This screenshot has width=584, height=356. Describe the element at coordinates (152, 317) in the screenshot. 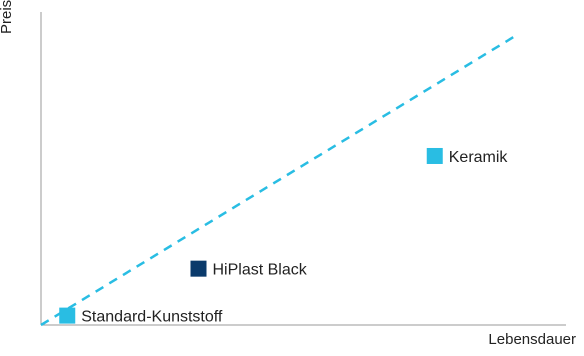

I see `data-point-label: Standard-Kunststoff` at that location.